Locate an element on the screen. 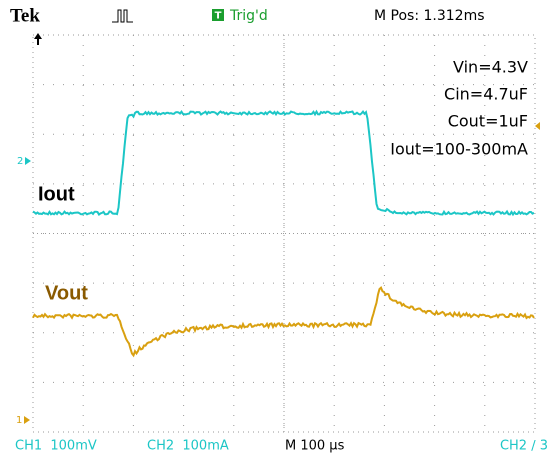 The height and width of the screenshot is (459, 550). annotation: Vin=4.3V is located at coordinates (490, 67).